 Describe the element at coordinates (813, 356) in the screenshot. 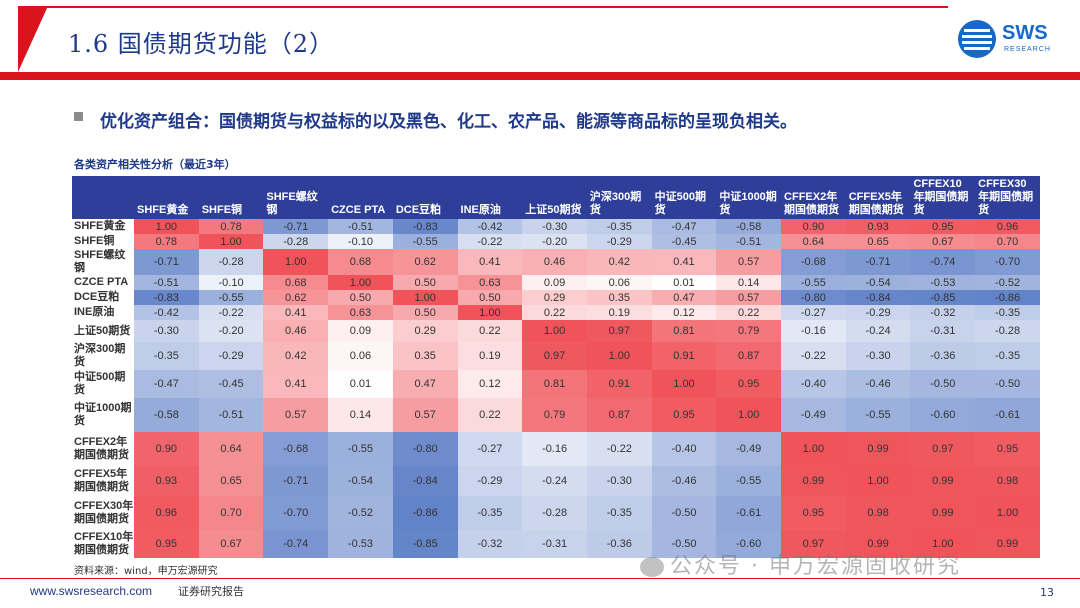

I see `heatmap-cell: -0.22` at that location.